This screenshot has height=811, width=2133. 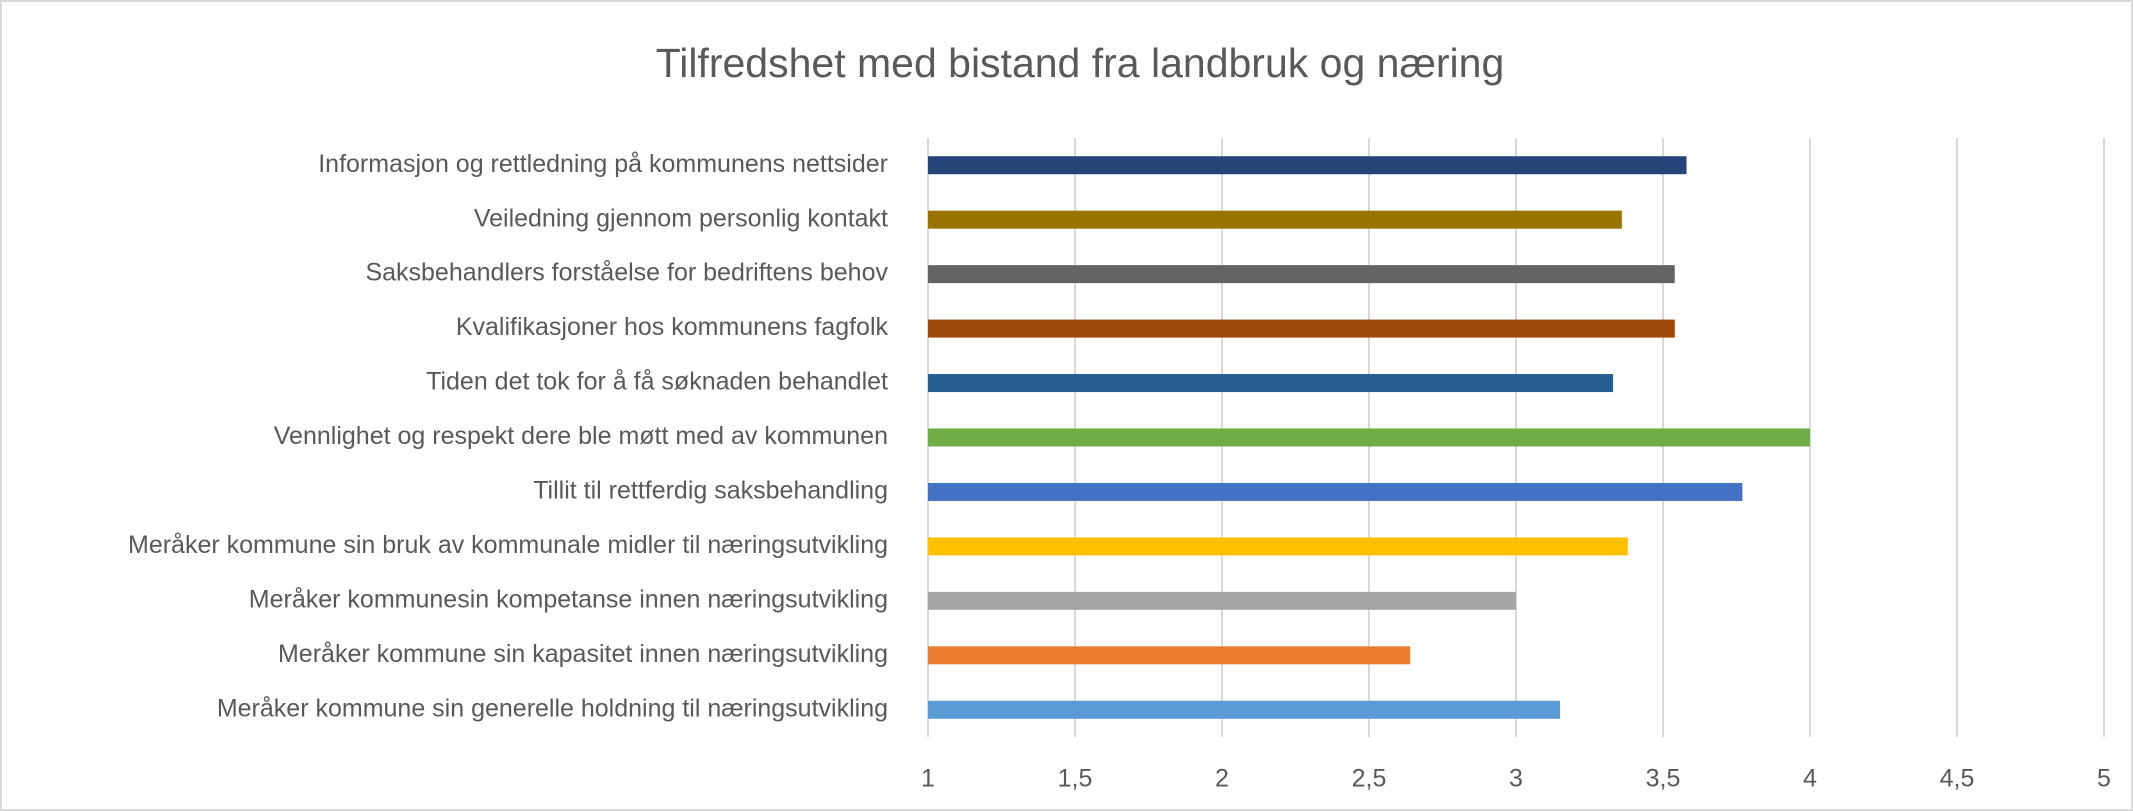 I want to click on x-tick-label: 2,5, so click(x=1369, y=779).